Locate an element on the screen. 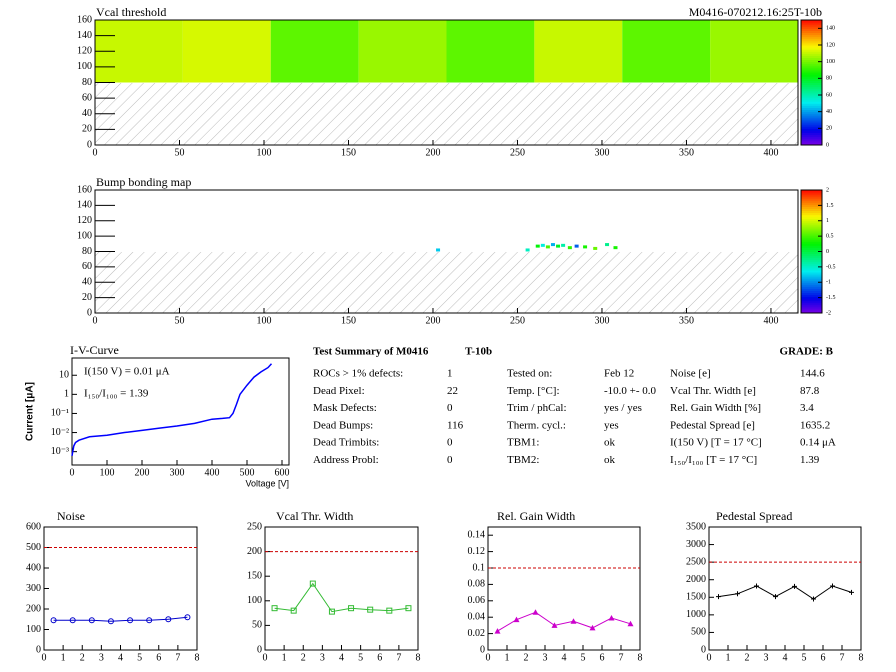 This screenshot has height=672, width=896. y-tick-label: 0.08 is located at coordinates (477, 584).